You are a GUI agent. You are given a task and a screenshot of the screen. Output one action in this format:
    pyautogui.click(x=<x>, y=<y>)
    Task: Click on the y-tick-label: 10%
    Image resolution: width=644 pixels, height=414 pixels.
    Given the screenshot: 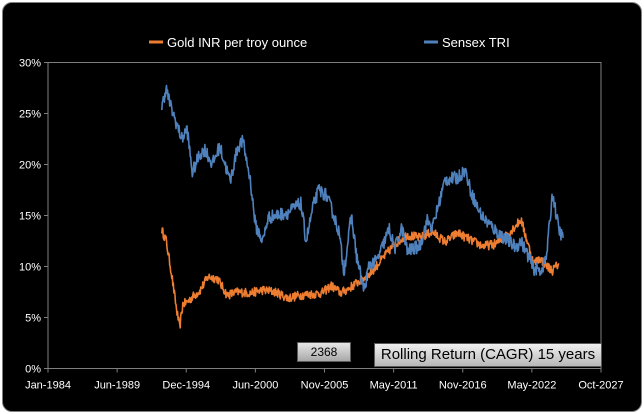 What is the action you would take?
    pyautogui.click(x=30, y=268)
    